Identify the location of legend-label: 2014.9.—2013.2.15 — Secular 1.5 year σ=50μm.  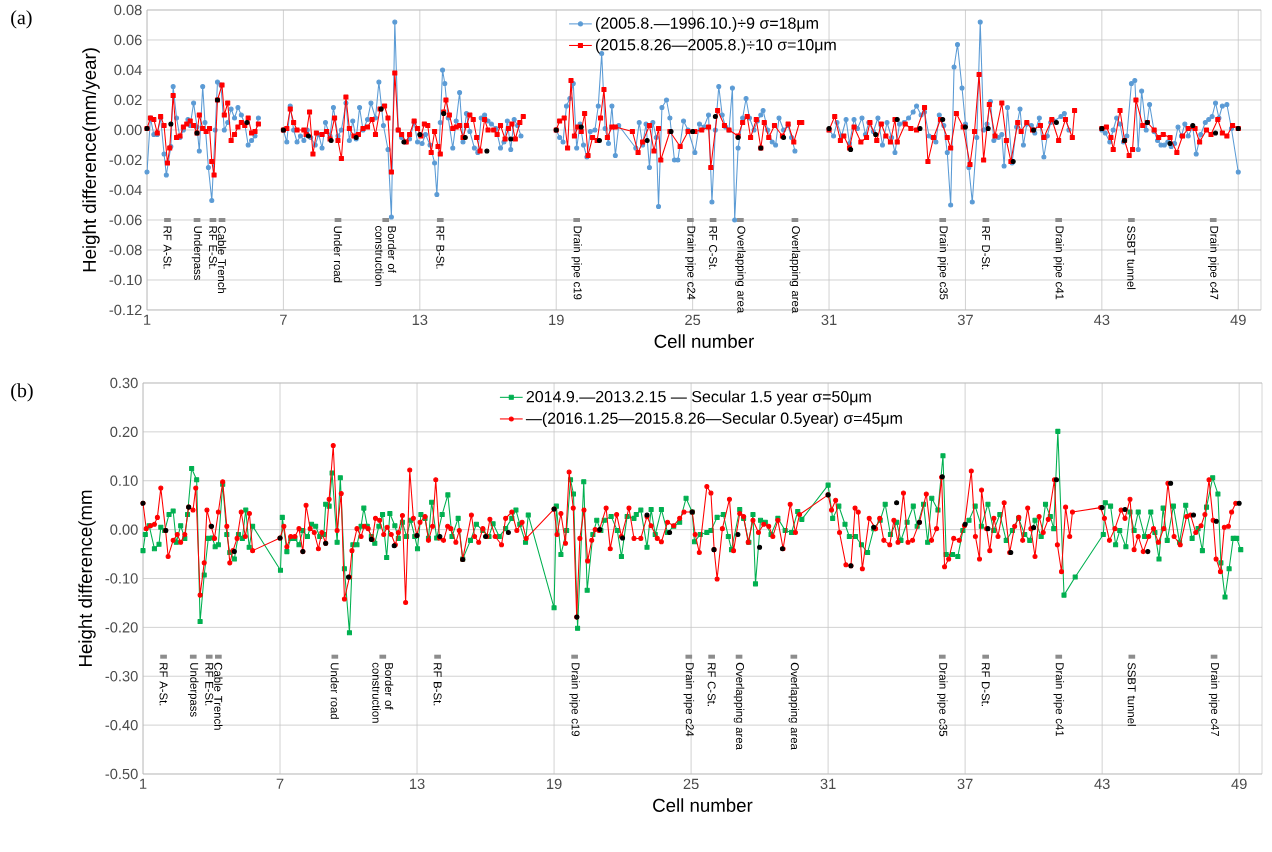
(698, 398).